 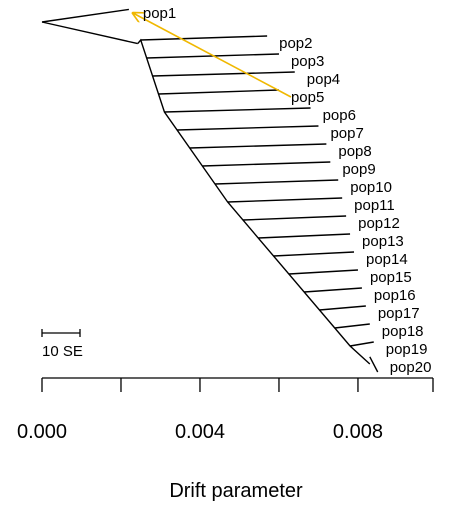 What do you see at coordinates (42, 432) in the screenshot?
I see `x-tick-label-0: 0.000` at bounding box center [42, 432].